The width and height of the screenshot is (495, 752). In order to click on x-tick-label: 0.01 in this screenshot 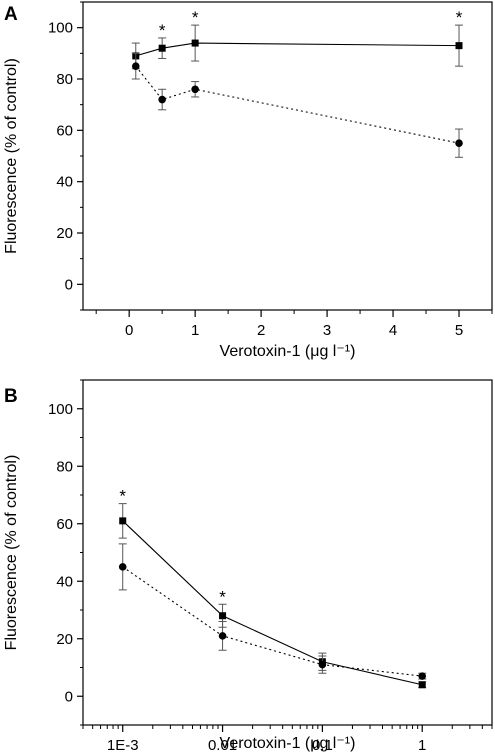, I will do `click(222, 744)`.